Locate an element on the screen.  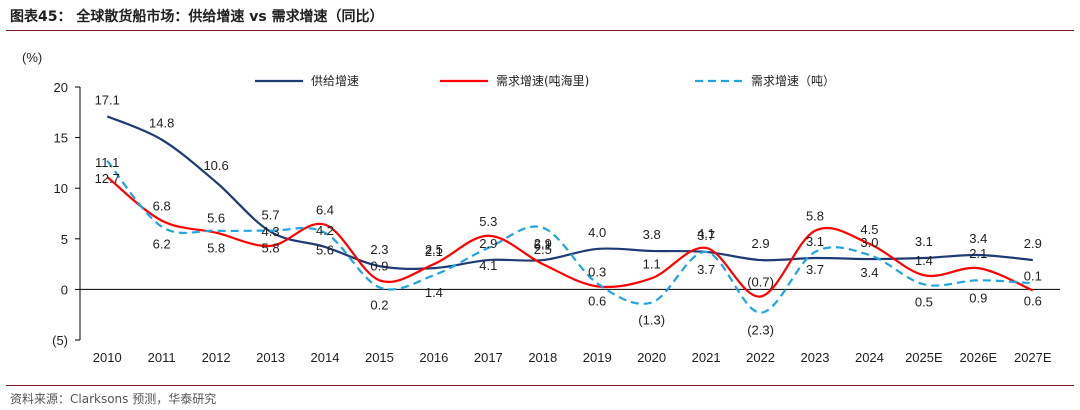
data-label: 0.1 is located at coordinates (1033, 275).